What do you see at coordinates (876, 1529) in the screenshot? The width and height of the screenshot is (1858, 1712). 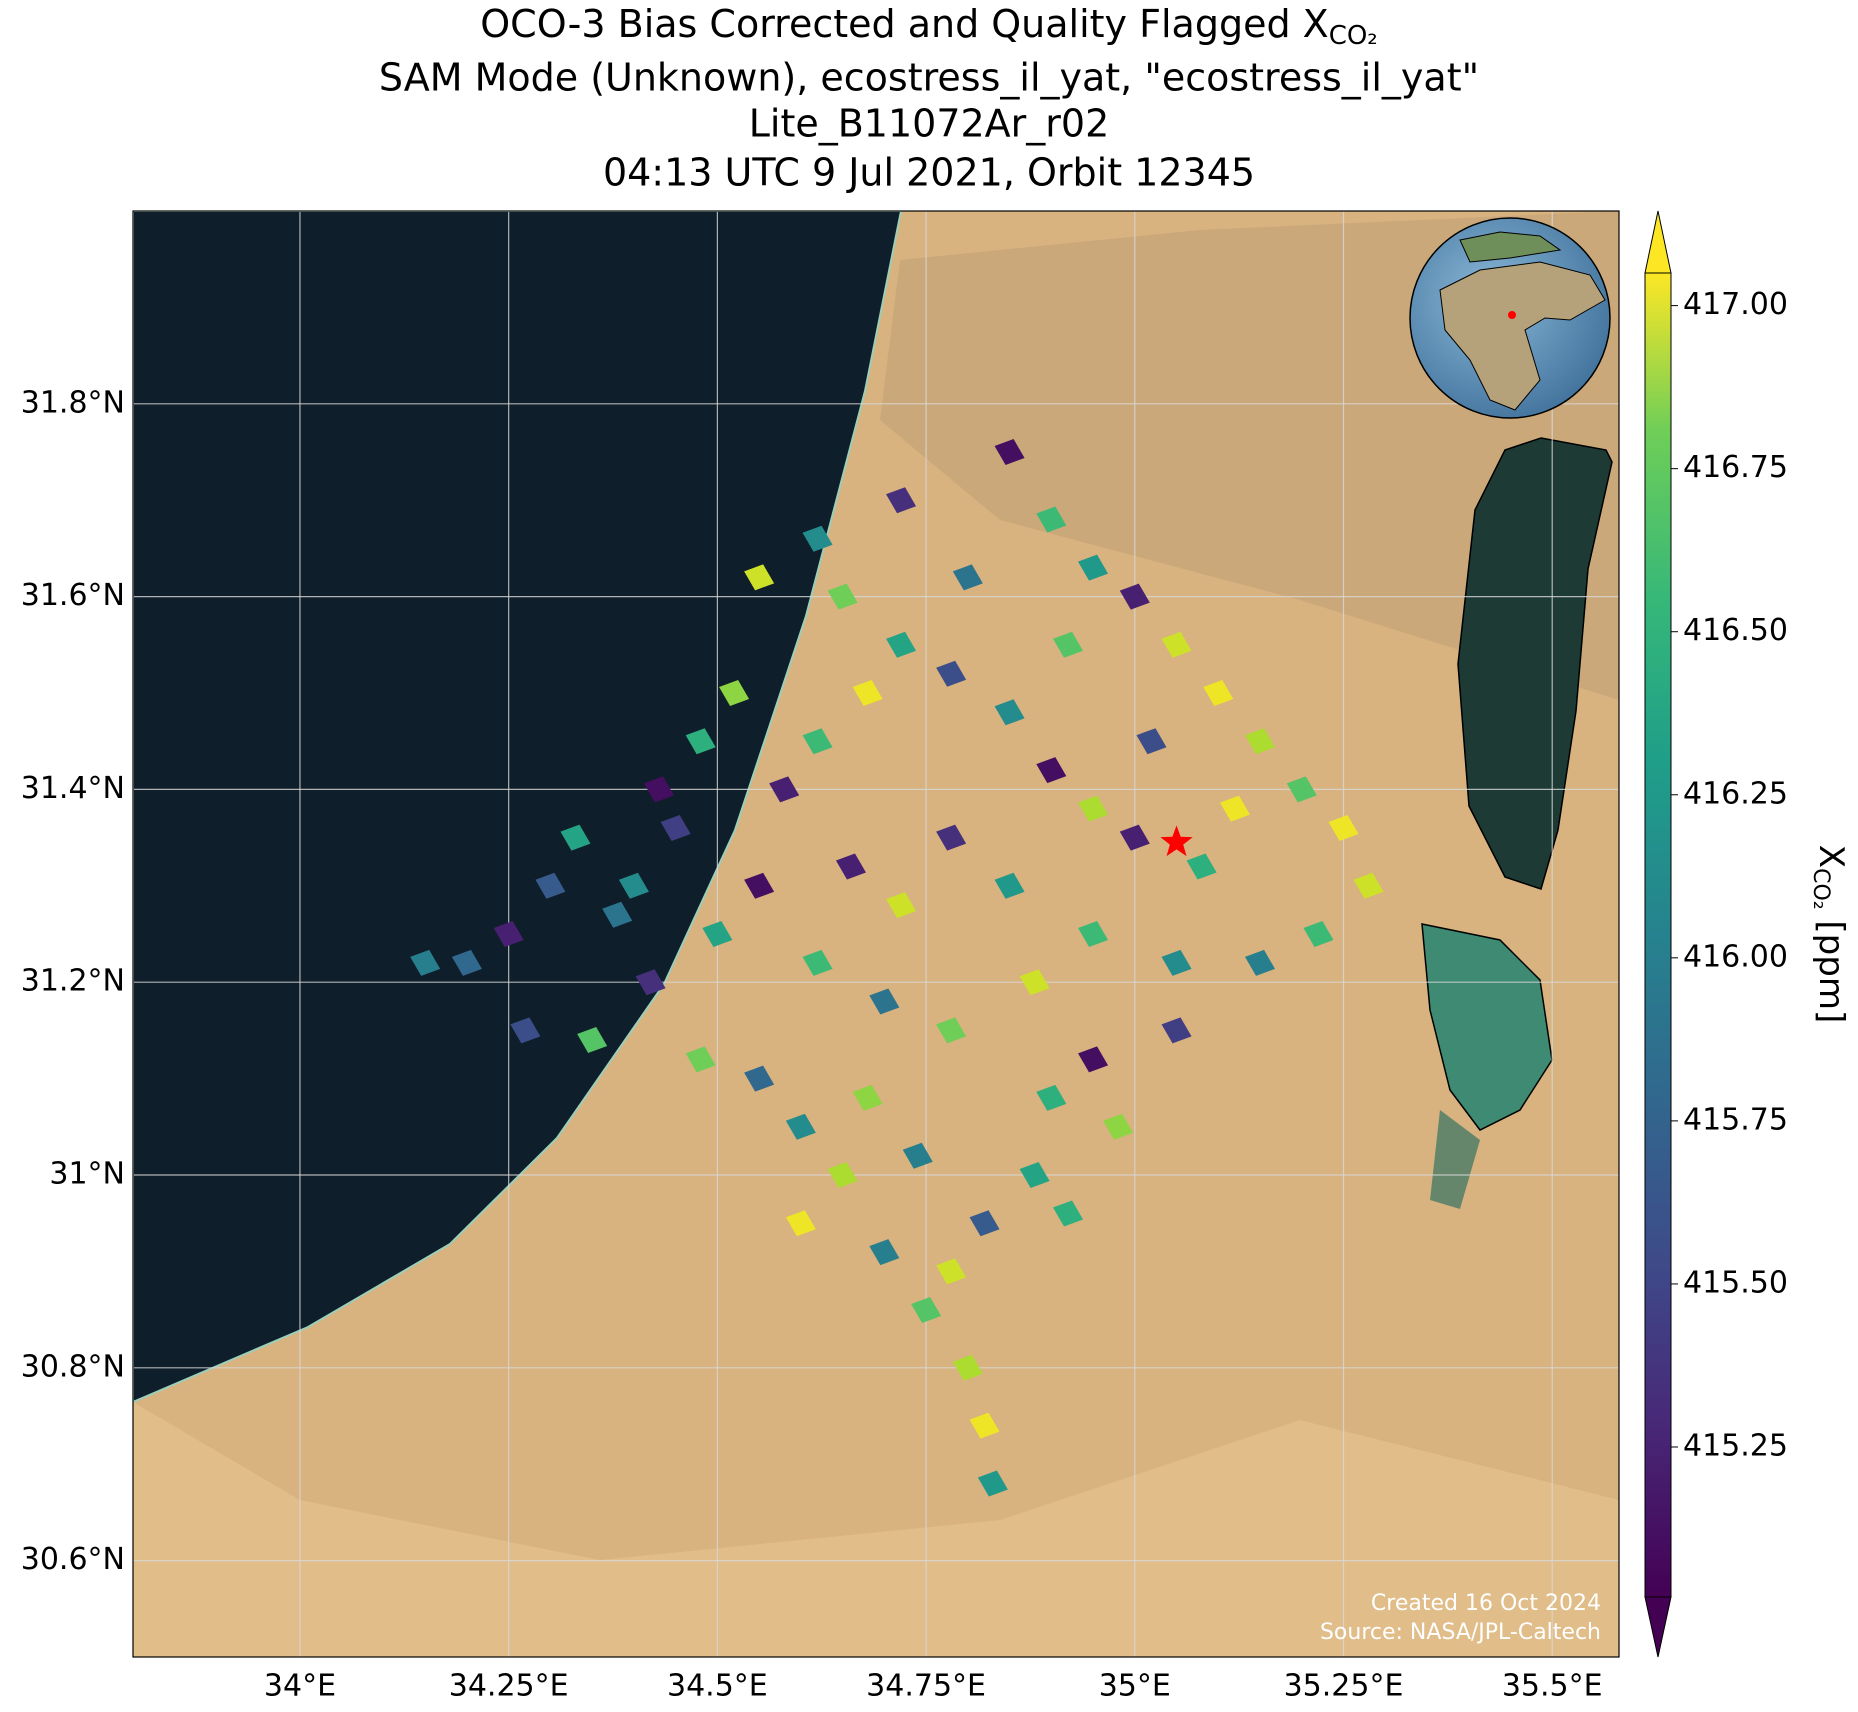 I see `desert` at bounding box center [876, 1529].